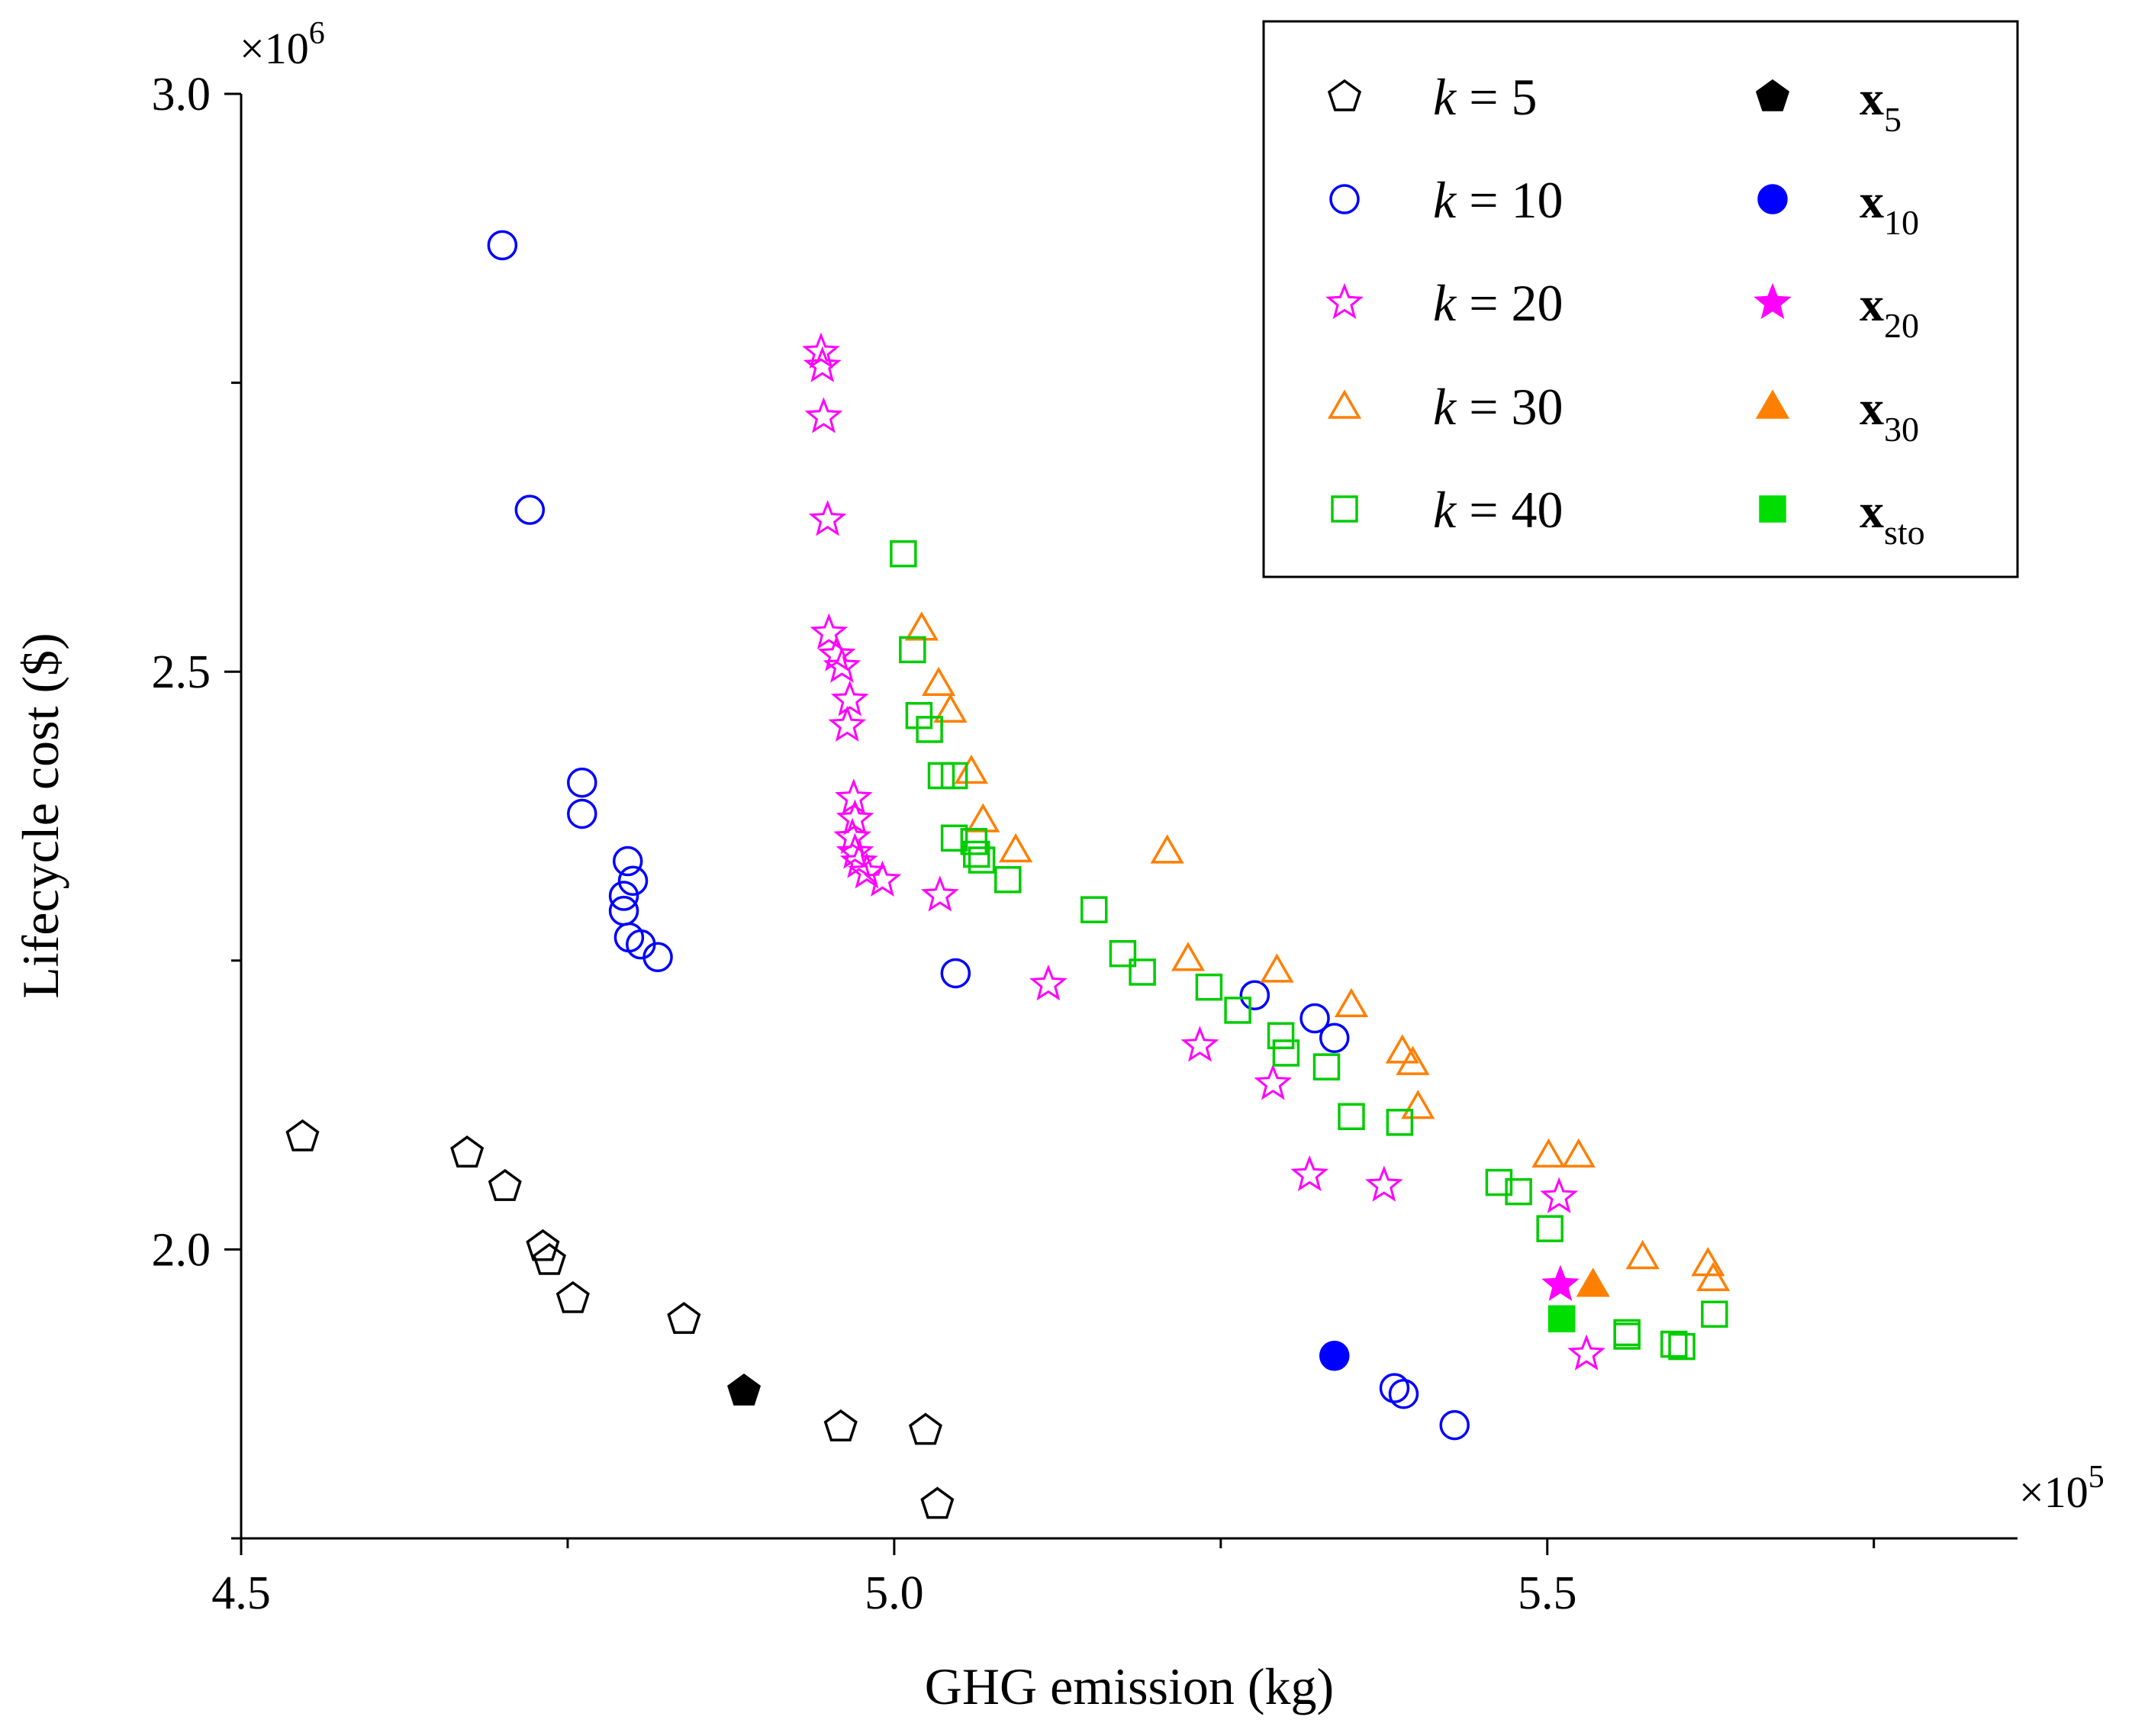  What do you see at coordinates (181, 672) in the screenshot?
I see `y-tick-label: 2.5` at bounding box center [181, 672].